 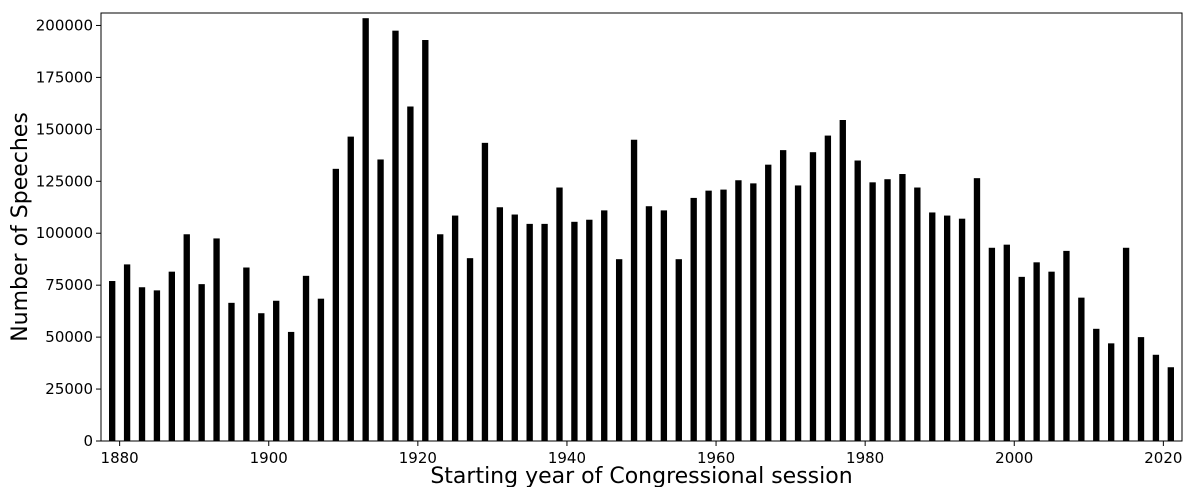 I want to click on bar-1999, so click(x=1006, y=342).